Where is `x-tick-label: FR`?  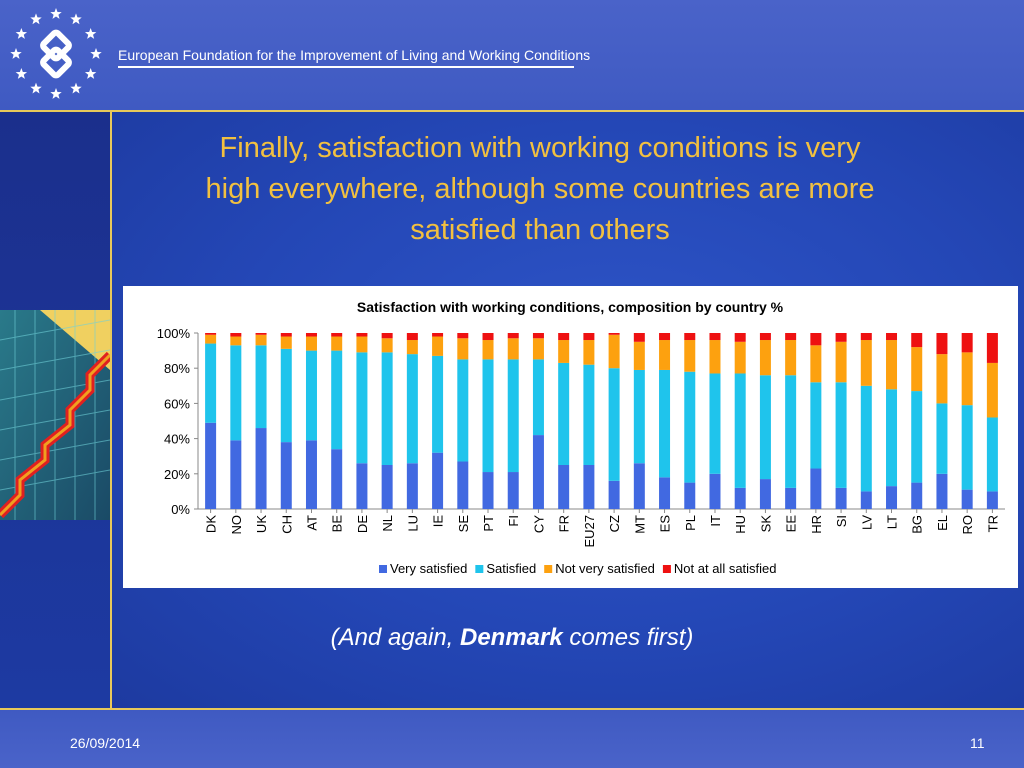
x-tick-label: FR is located at coordinates (564, 523).